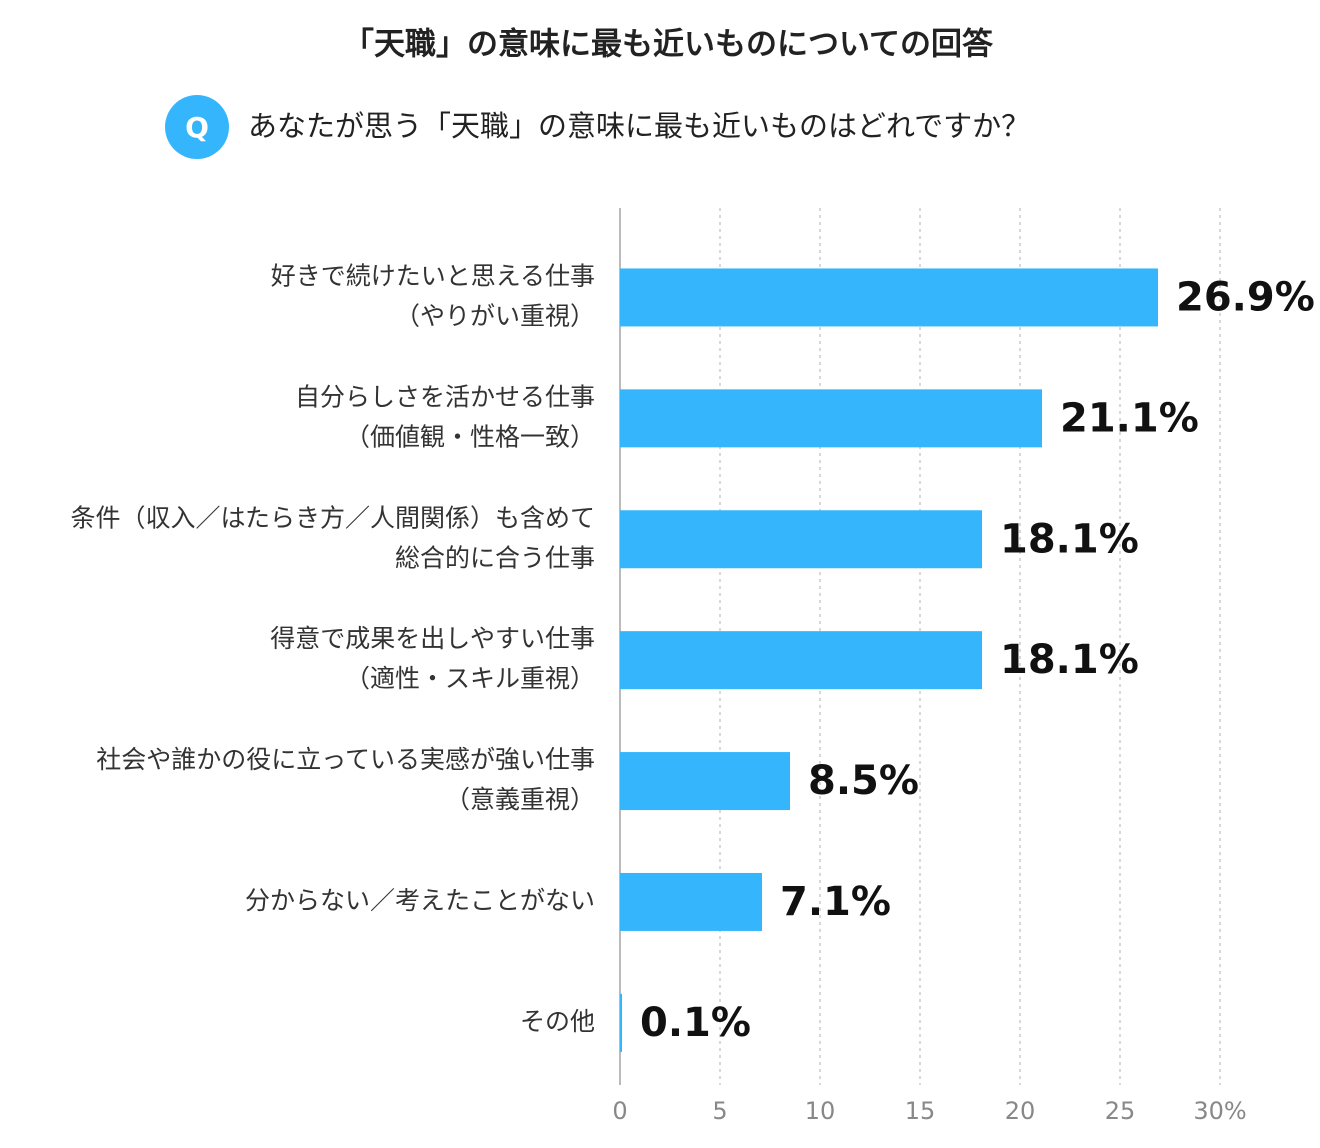 The height and width of the screenshot is (1148, 1320). Describe the element at coordinates (820, 1111) in the screenshot. I see `x-tick-label: 10` at that location.